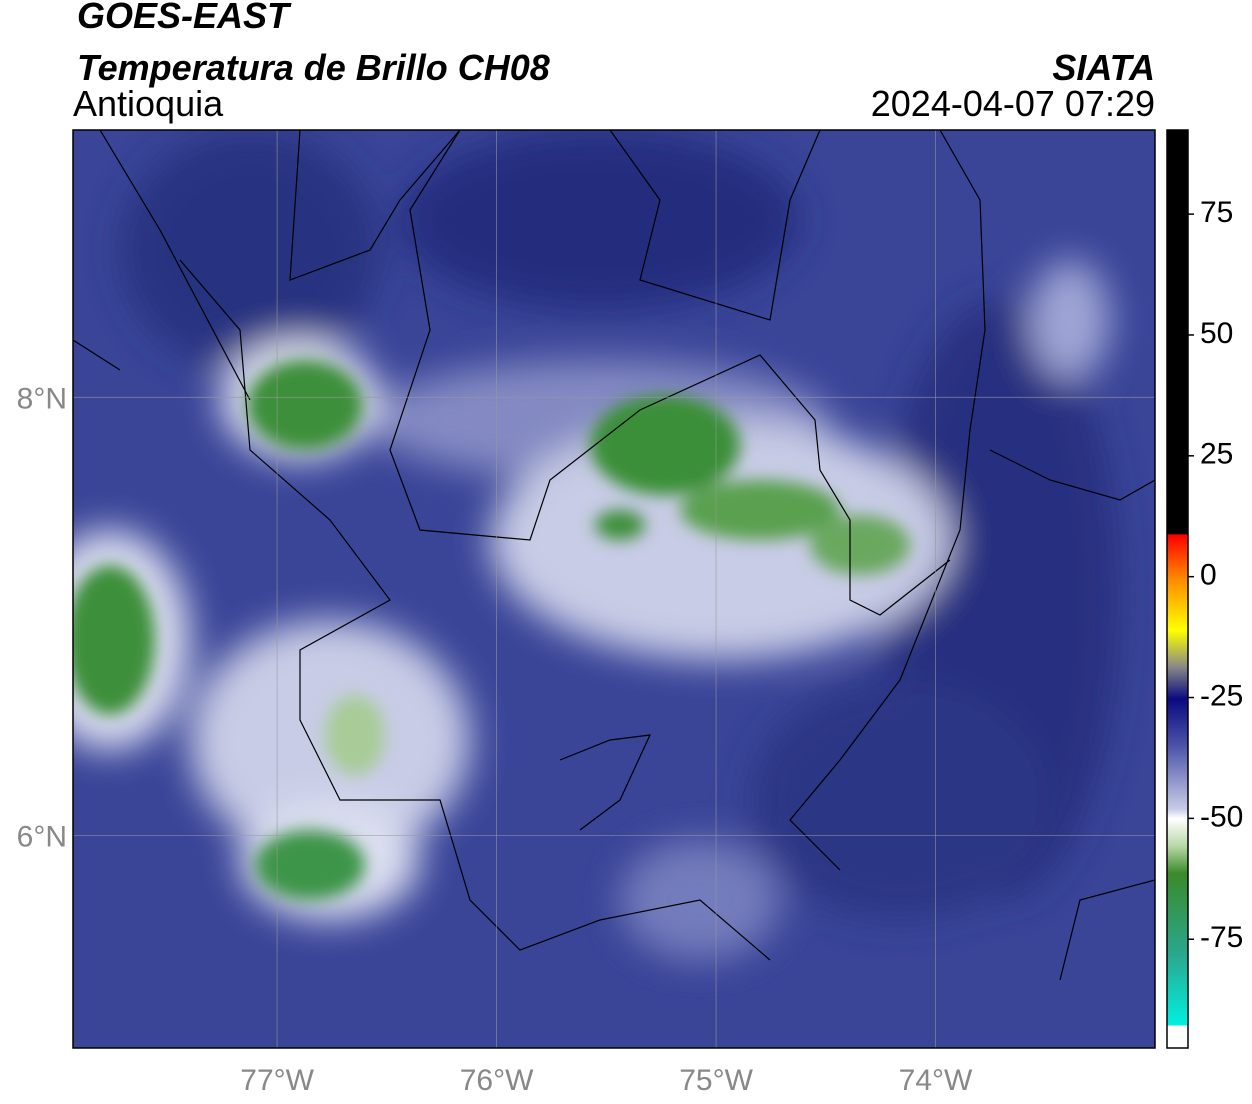 The width and height of the screenshot is (1252, 1104). Describe the element at coordinates (497, 1080) in the screenshot. I see `x-tick-label: 76°W` at that location.